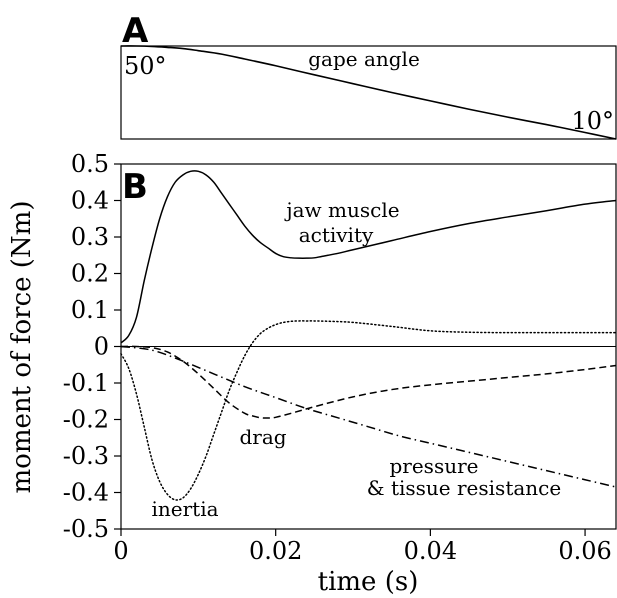  Describe the element at coordinates (368, 382) in the screenshot. I see `series-line-drag` at that location.